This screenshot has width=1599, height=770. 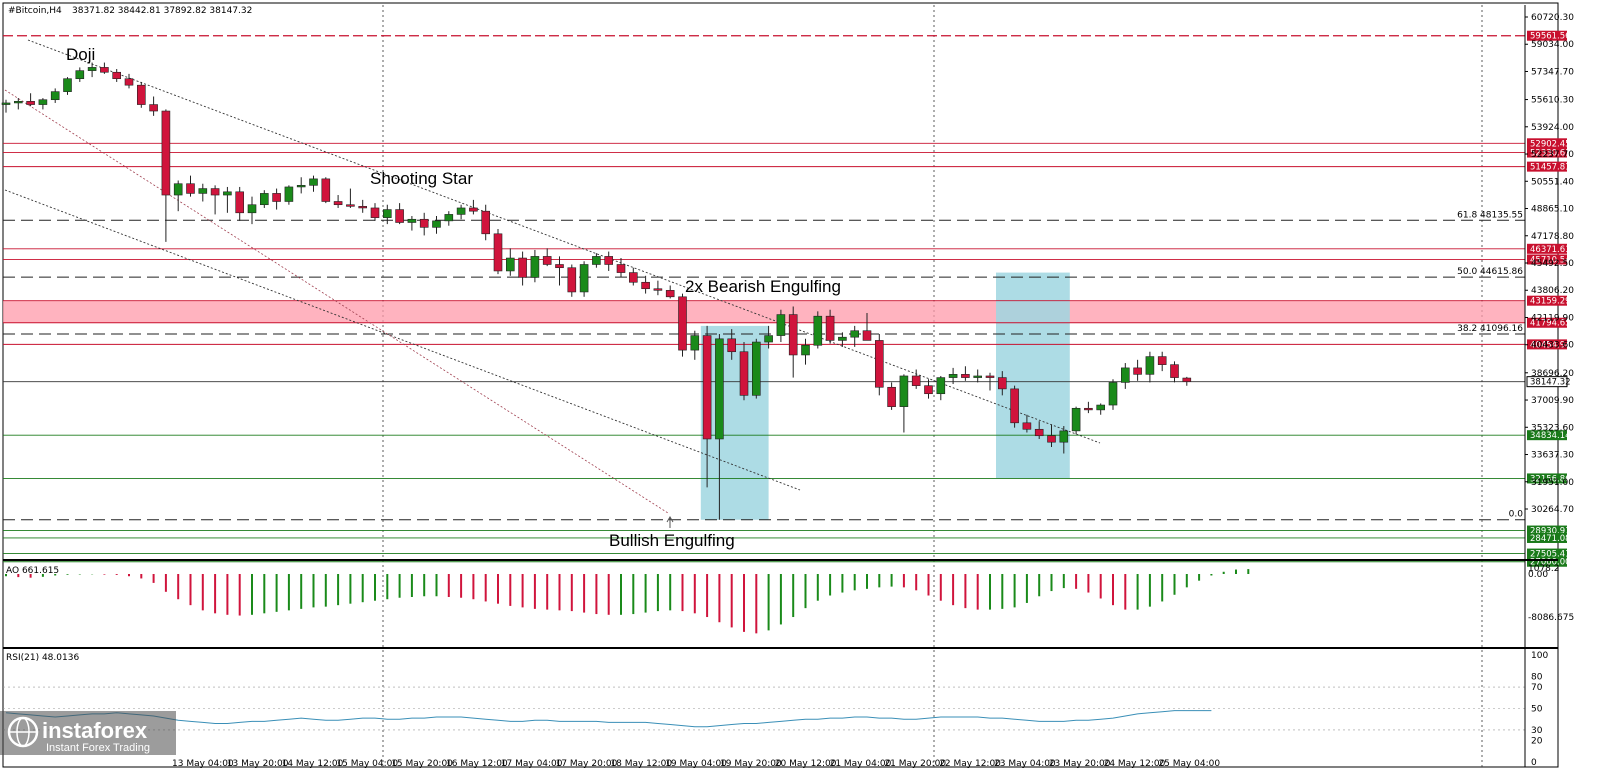 I want to click on level-label-0: 59561.56, so click(x=1550, y=37).